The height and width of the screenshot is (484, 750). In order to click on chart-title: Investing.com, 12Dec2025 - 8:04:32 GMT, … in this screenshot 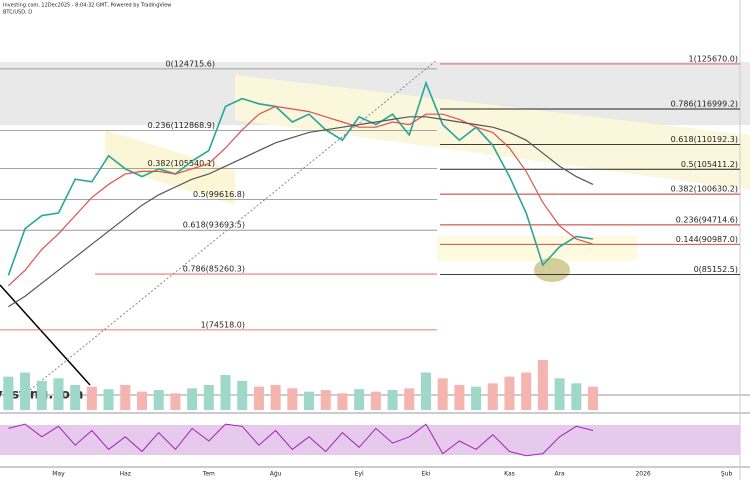, I will do `click(87, 6)`.